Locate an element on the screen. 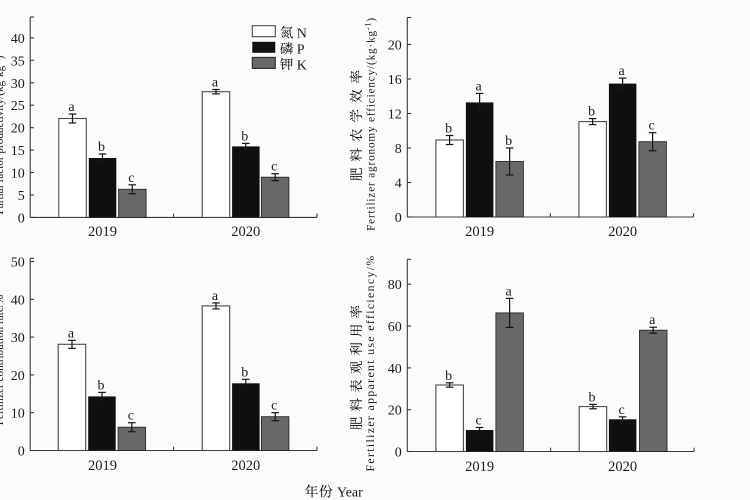  svg-text: 8 is located at coordinates (398, 149).